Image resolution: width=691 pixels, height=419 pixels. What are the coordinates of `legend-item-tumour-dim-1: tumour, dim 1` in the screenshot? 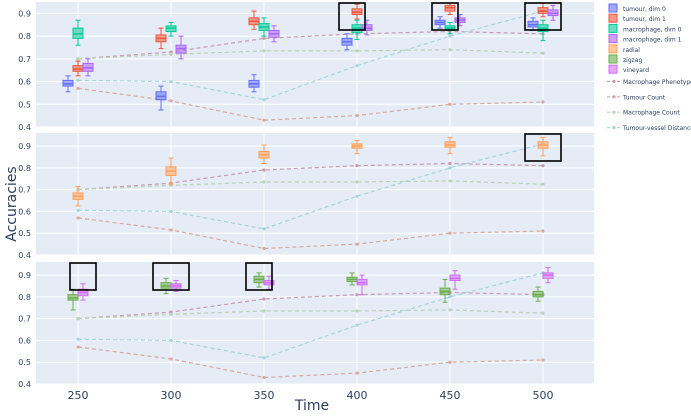 It's located at (637, 18).